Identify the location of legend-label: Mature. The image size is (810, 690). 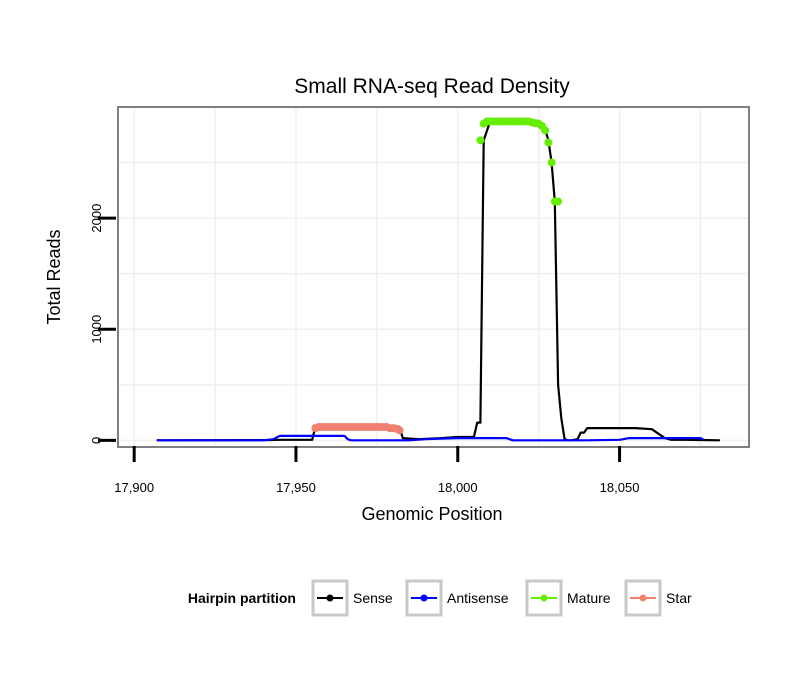
(589, 598).